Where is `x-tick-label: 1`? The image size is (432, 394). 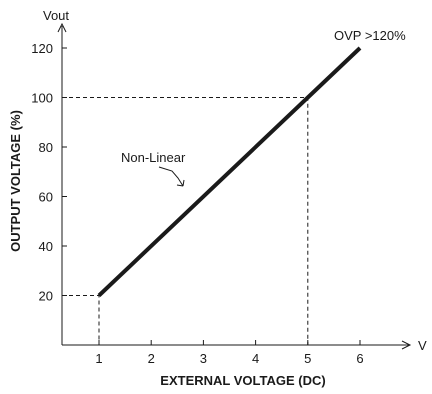
x-tick-label: 1 is located at coordinates (98, 358).